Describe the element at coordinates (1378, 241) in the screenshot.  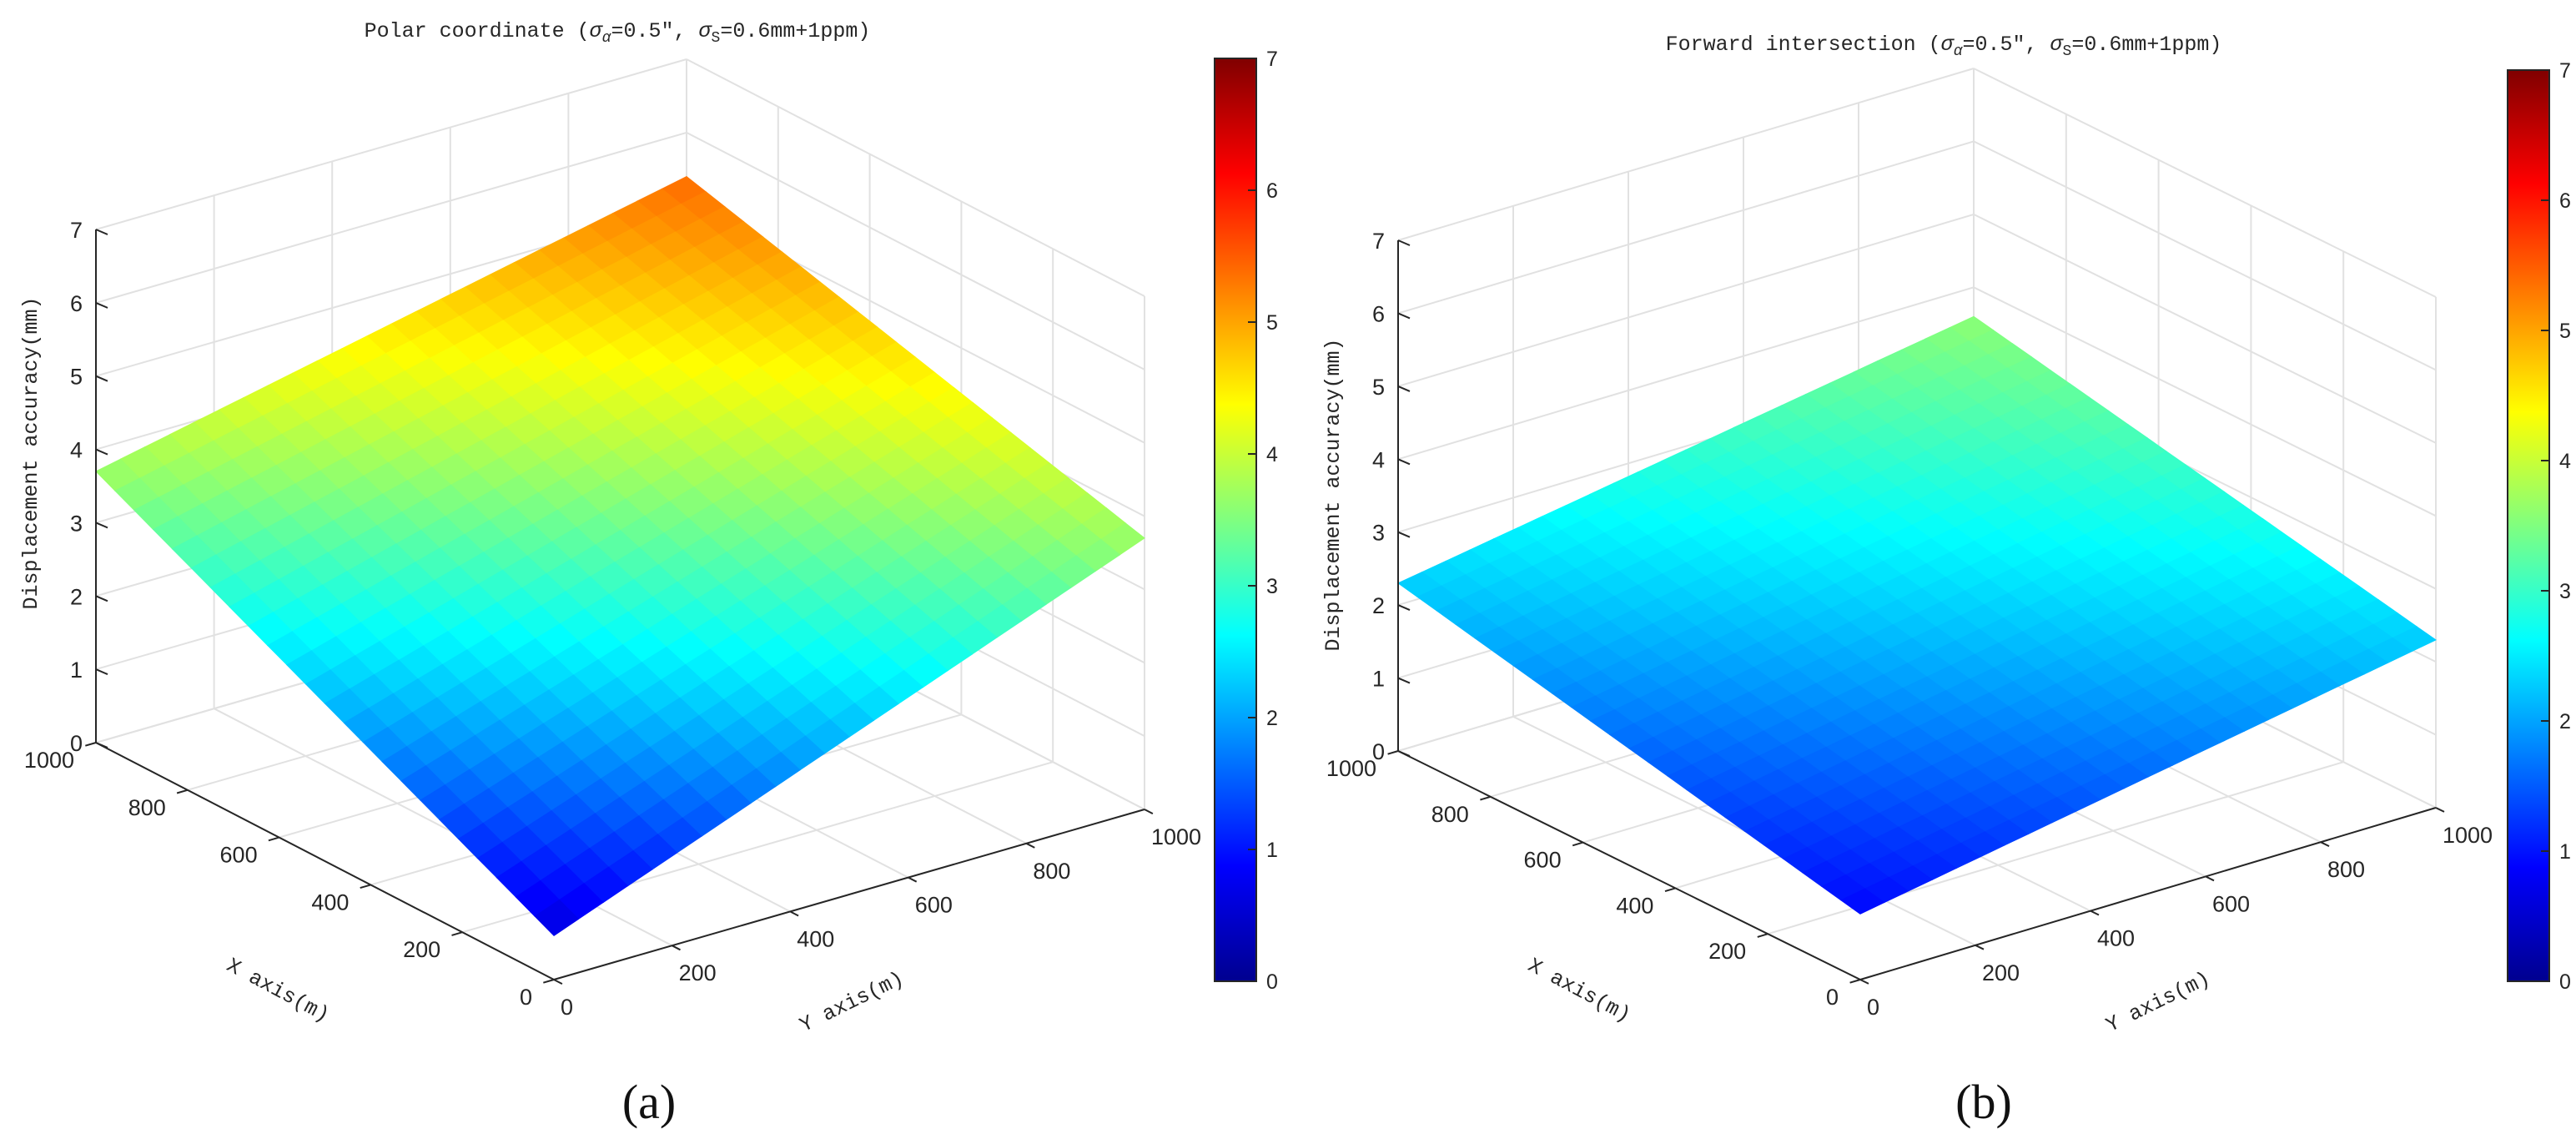
I see `z-tick-label: 7` at that location.